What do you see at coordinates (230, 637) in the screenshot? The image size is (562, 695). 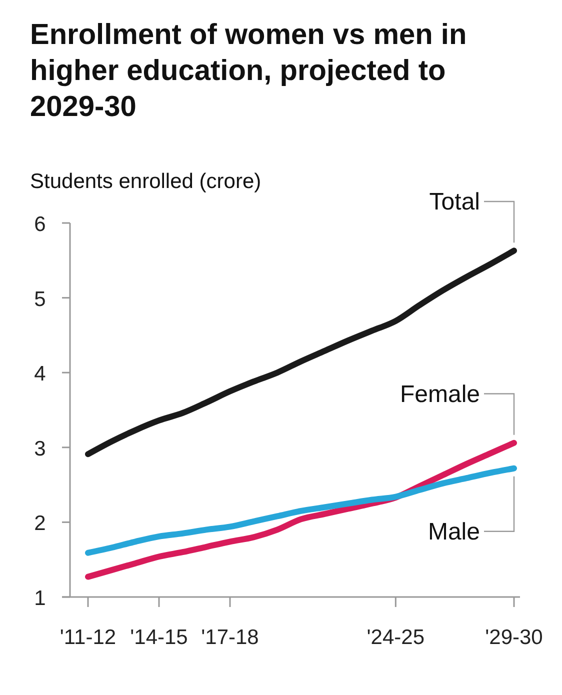 I see `x-tick-label: '17-18` at bounding box center [230, 637].